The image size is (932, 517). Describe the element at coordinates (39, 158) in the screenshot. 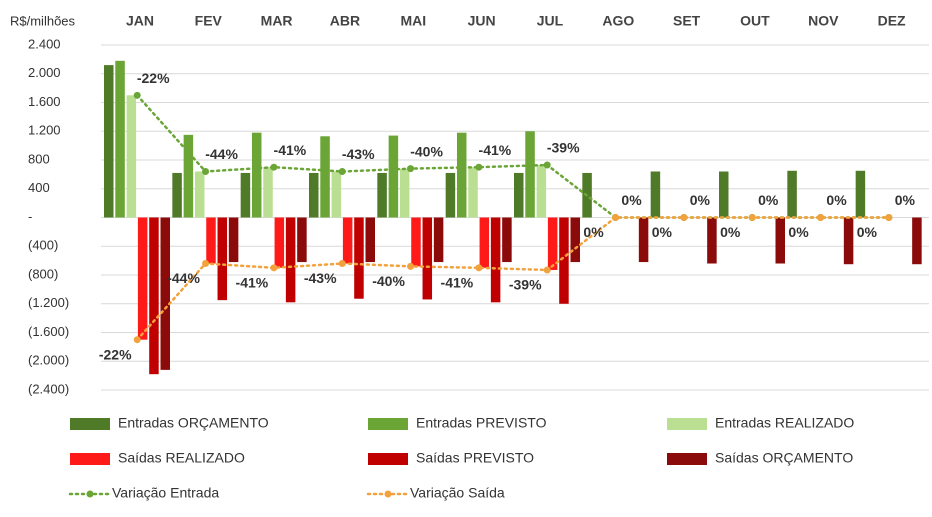

I see `y-tick-label: 800` at that location.